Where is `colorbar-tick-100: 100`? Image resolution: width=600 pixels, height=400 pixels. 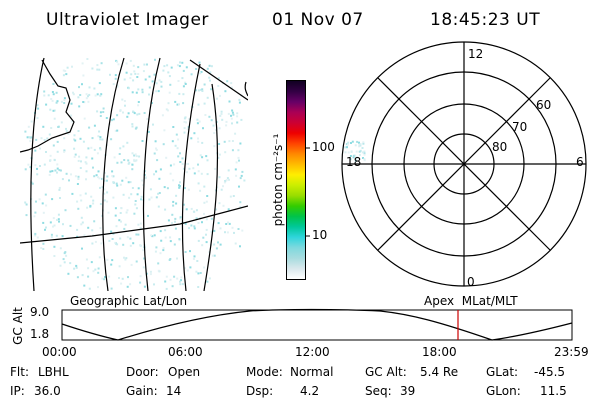 colorbar-tick-100: 100 is located at coordinates (323, 147).